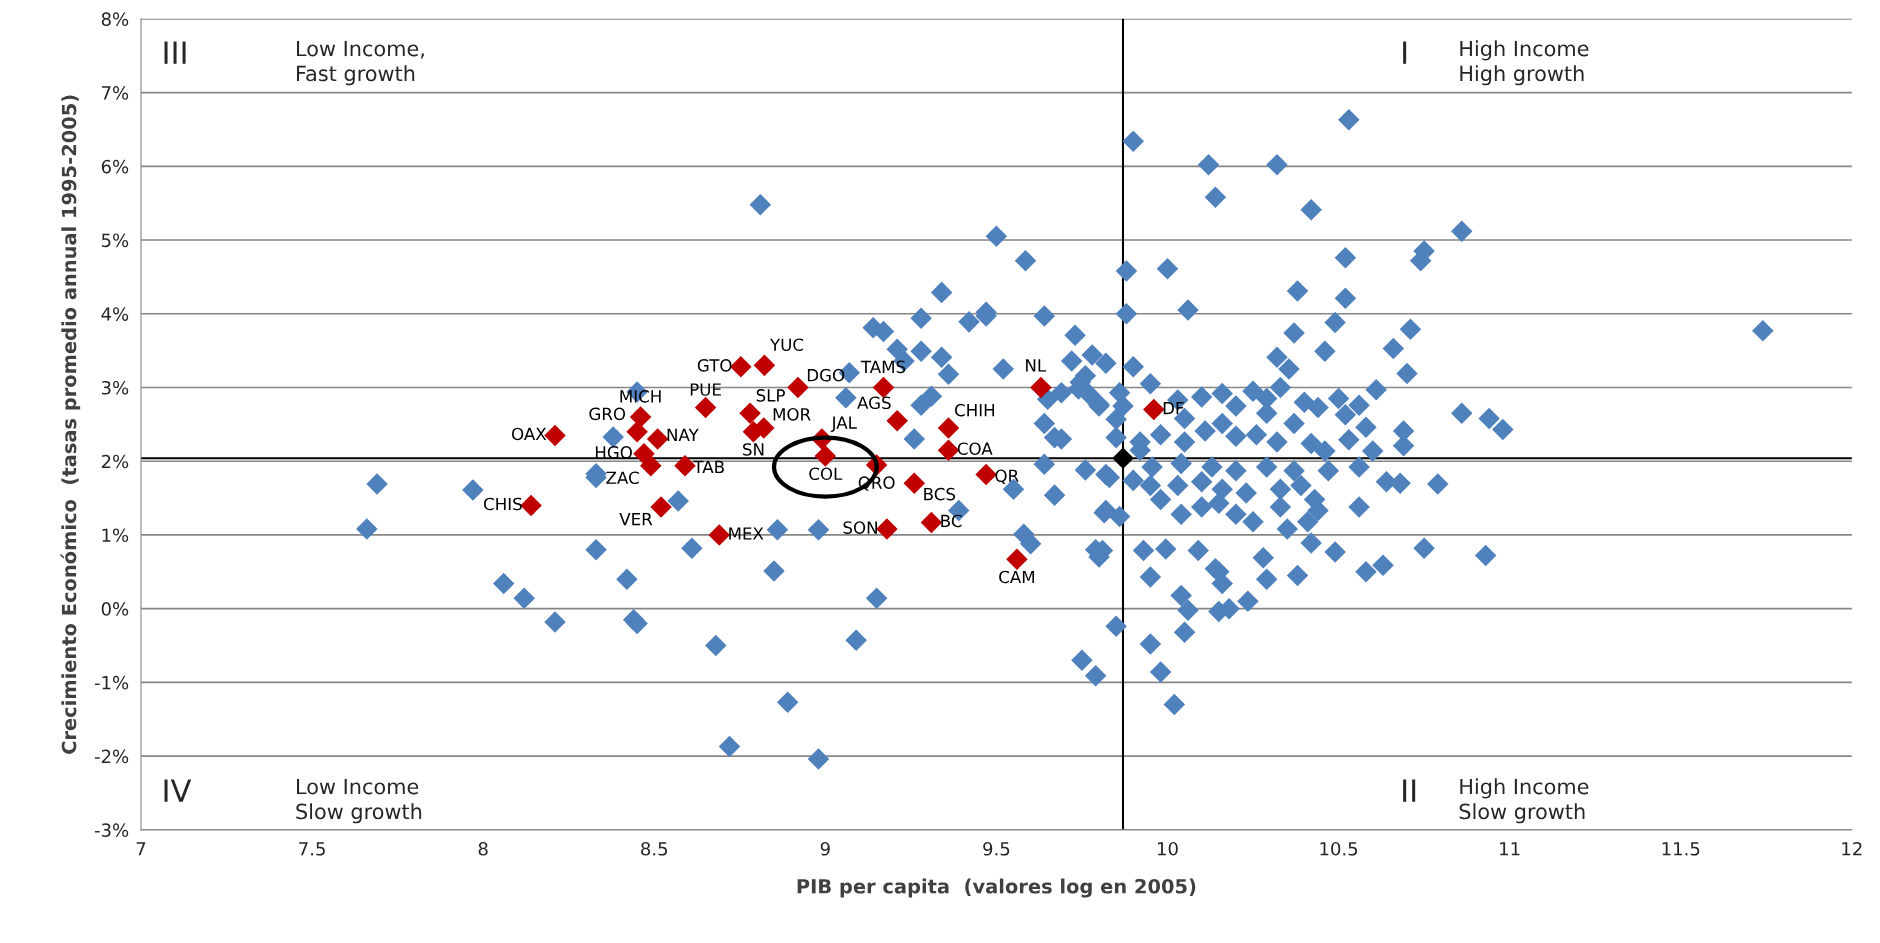 This screenshot has width=1880, height=943. I want to click on data-label: CHIH, so click(974, 410).